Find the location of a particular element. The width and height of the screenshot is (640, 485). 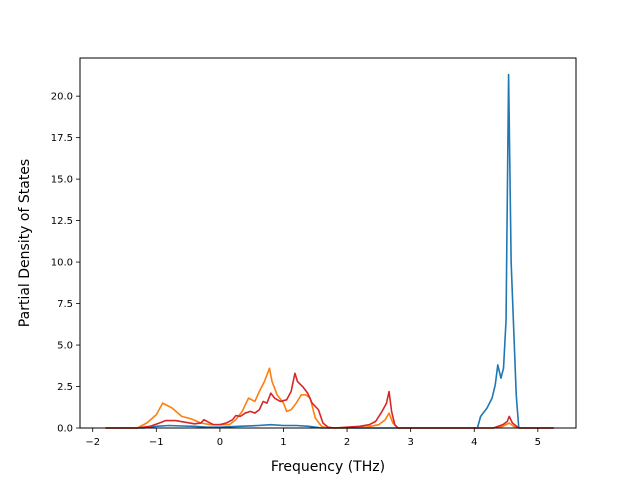

y-tick-label: 5.0 is located at coordinates (65, 346).